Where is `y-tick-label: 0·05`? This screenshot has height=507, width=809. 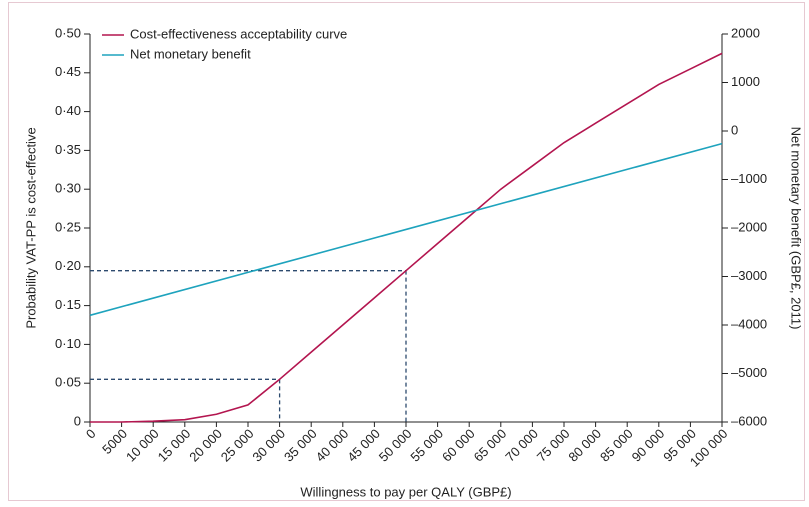 y-tick-label: 0·05 is located at coordinates (68, 382).